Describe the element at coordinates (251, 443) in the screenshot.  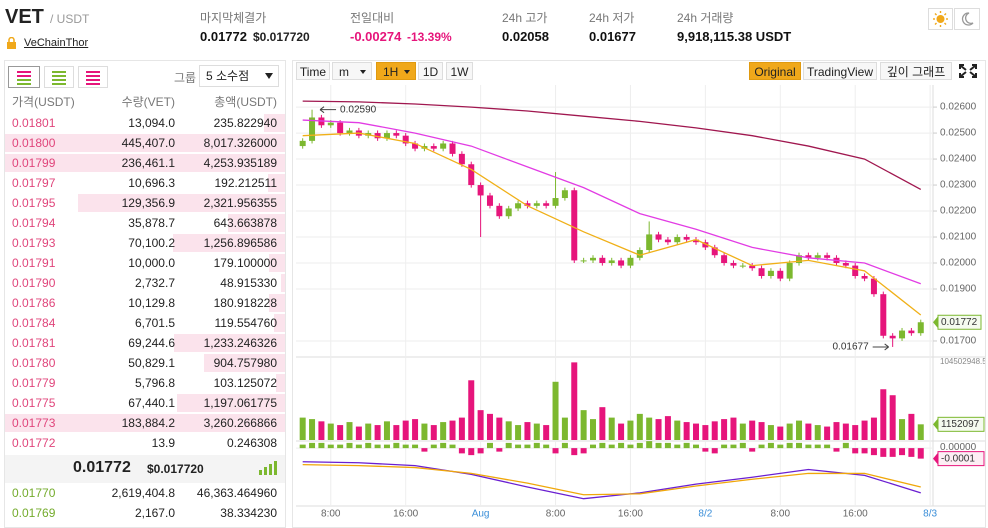
I see `amount: 0.246308` at that location.